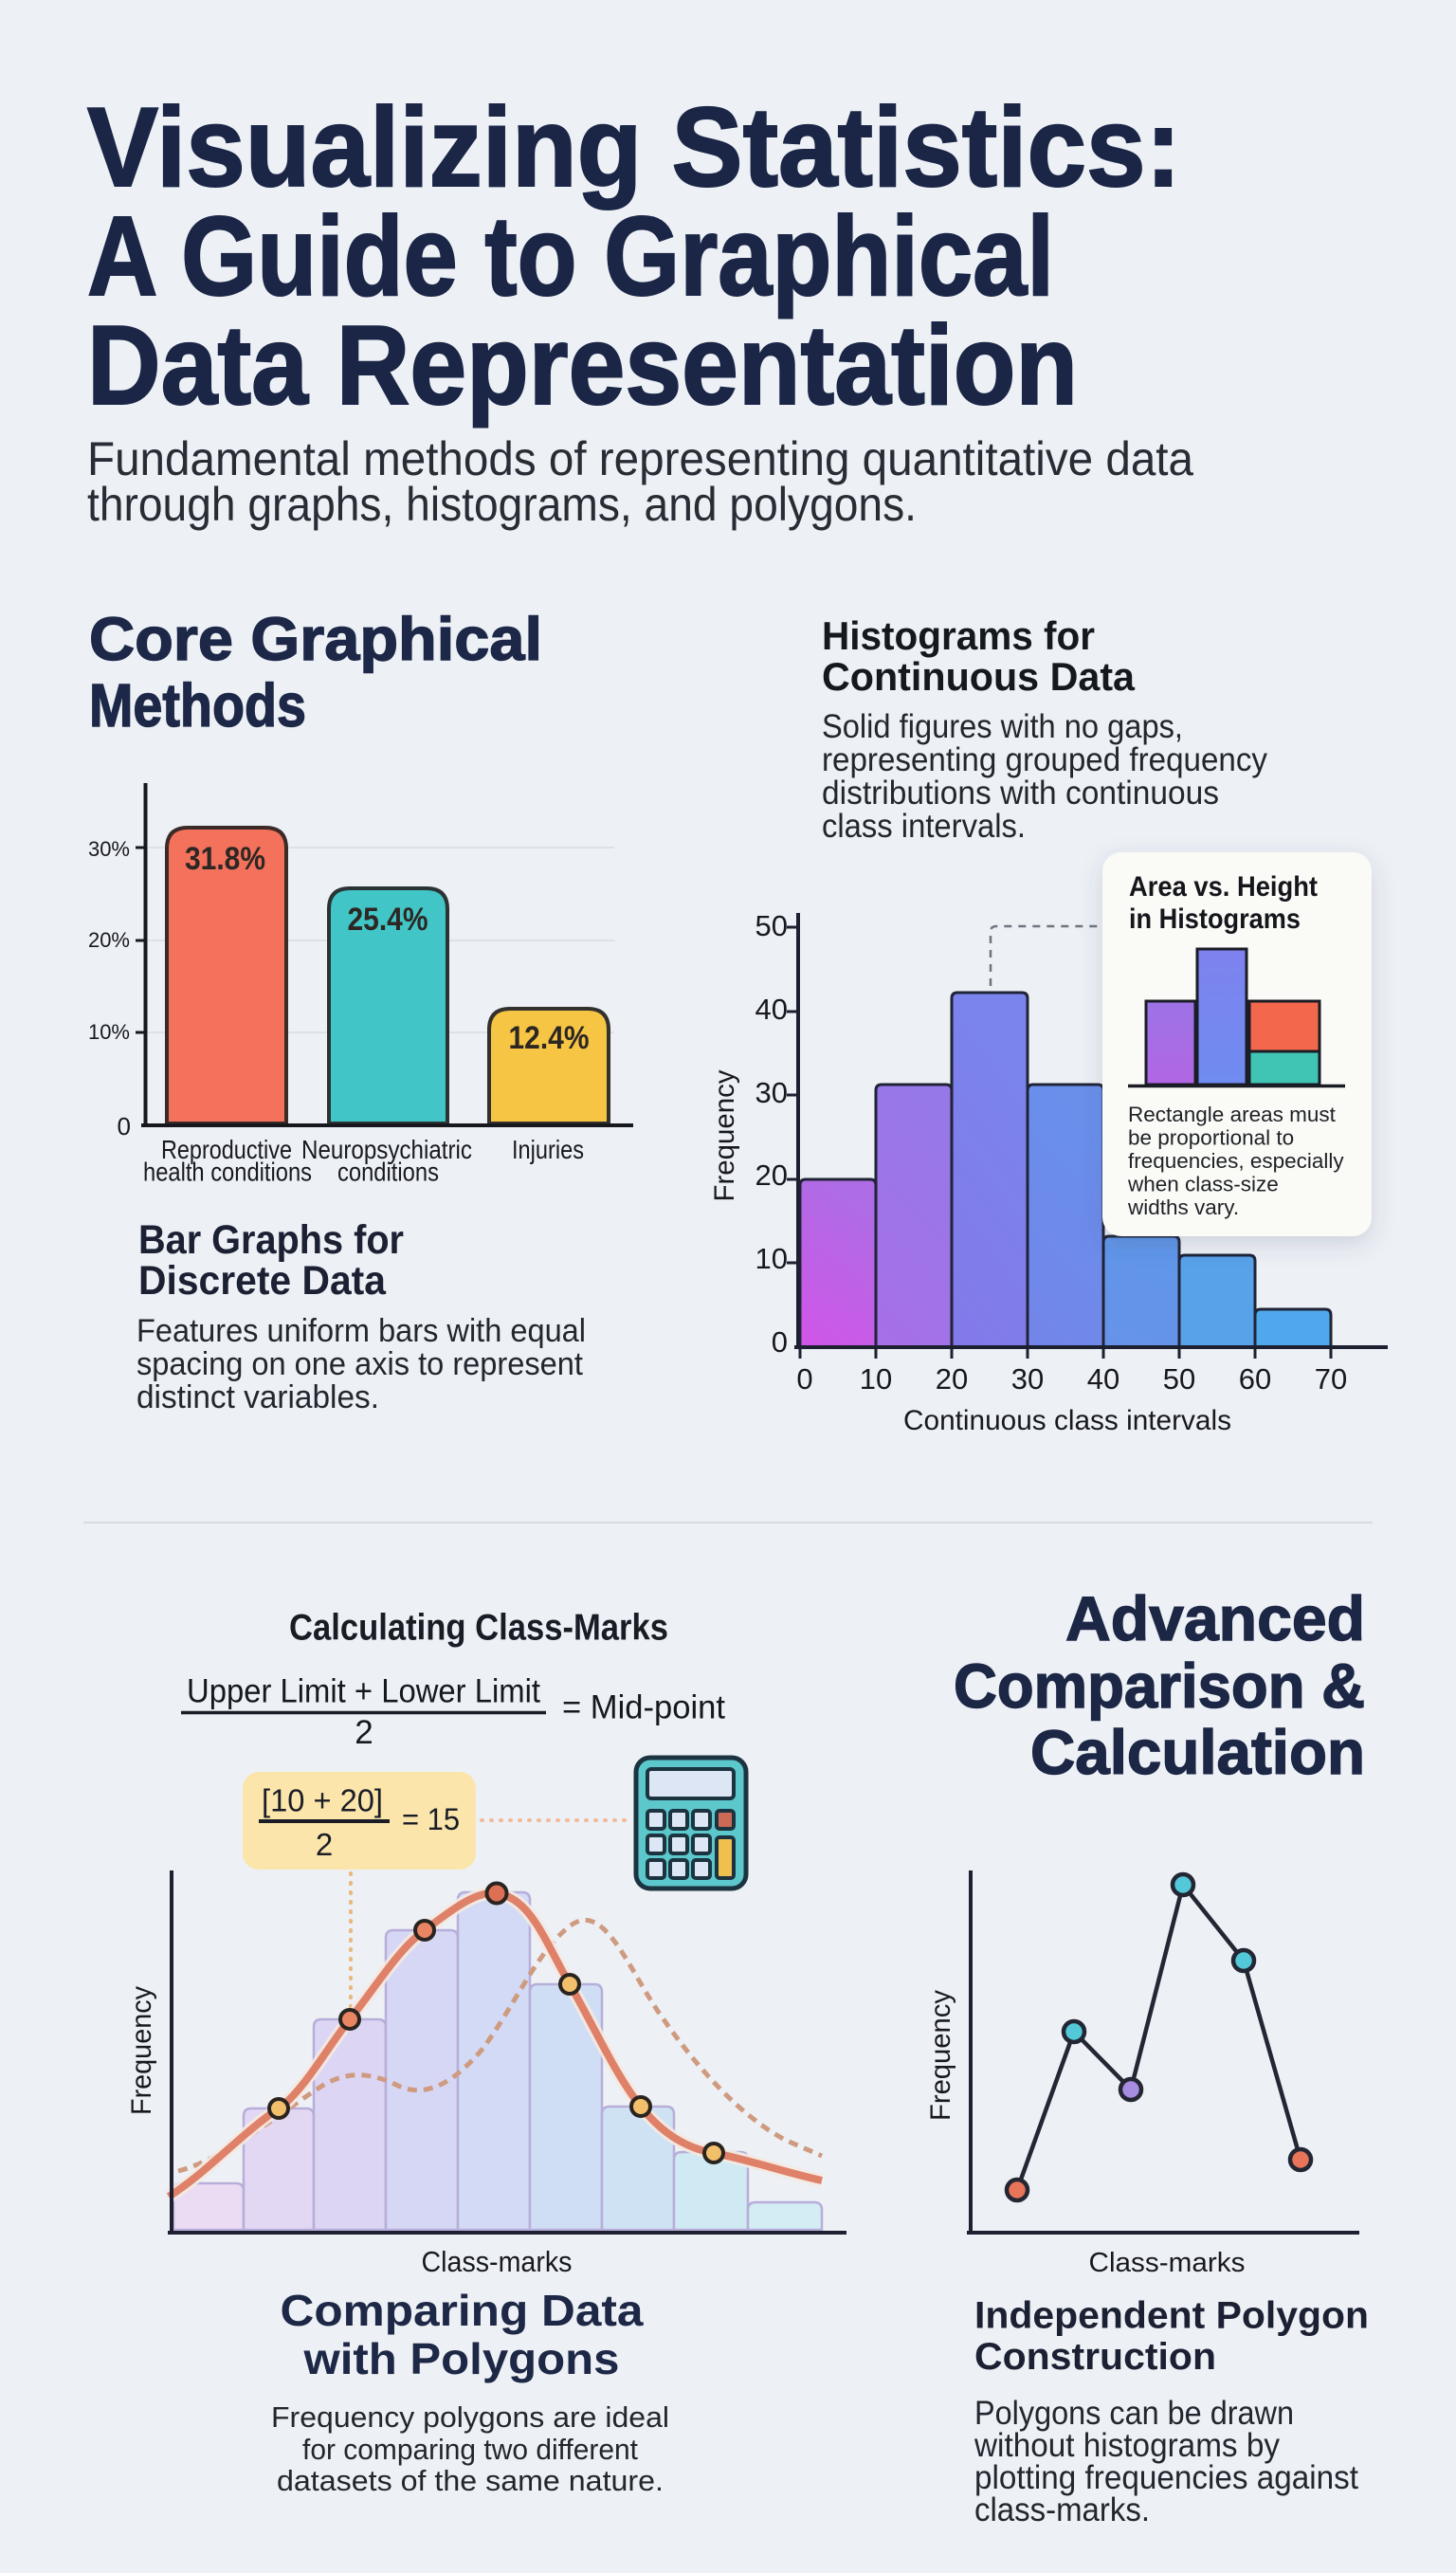 Image resolution: width=1456 pixels, height=2573 pixels. I want to click on svg-text: Upper Limit + Lower Limit, so click(363, 1692).